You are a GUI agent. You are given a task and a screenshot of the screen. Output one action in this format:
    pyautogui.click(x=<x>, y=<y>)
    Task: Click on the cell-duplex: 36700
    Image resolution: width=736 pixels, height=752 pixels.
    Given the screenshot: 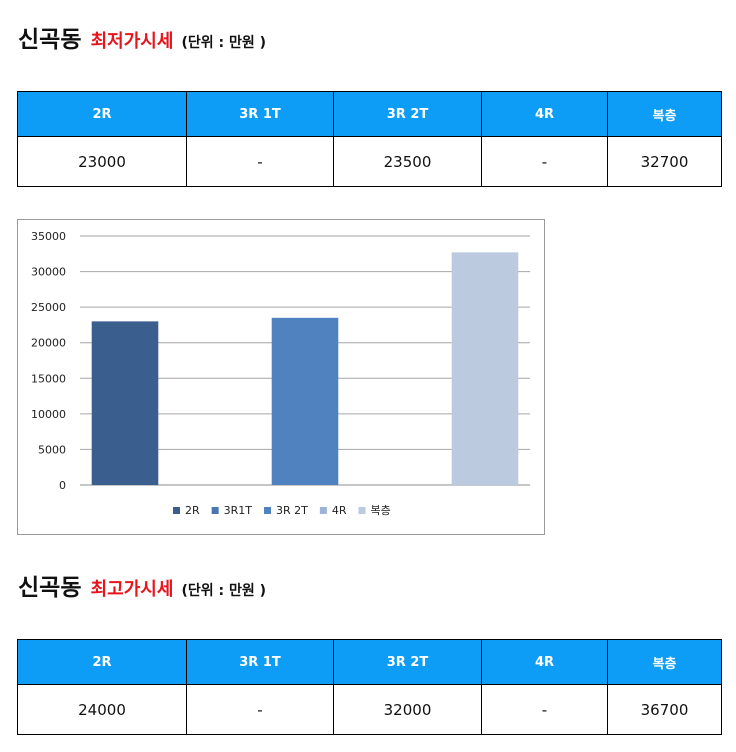 What is the action you would take?
    pyautogui.click(x=664, y=709)
    